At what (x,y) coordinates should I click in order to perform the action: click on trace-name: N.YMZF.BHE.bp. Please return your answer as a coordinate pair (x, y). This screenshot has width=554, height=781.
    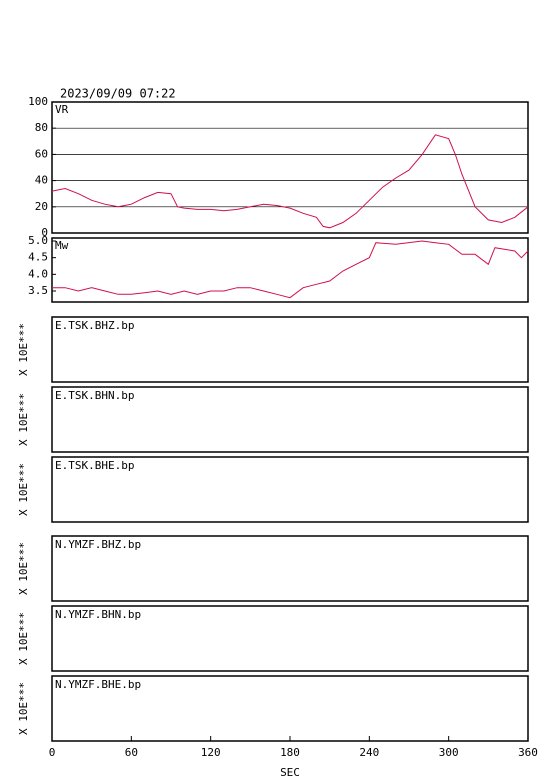
    Looking at the image, I should click on (98, 684).